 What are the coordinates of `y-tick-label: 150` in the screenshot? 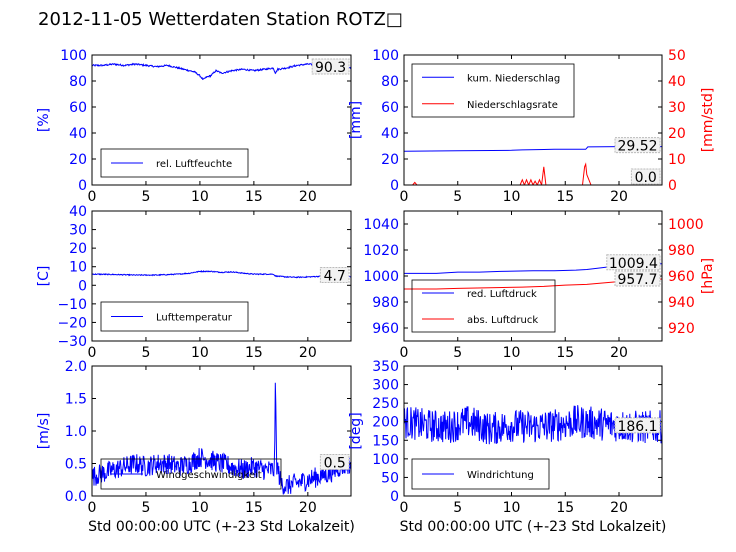 It's located at (385, 441).